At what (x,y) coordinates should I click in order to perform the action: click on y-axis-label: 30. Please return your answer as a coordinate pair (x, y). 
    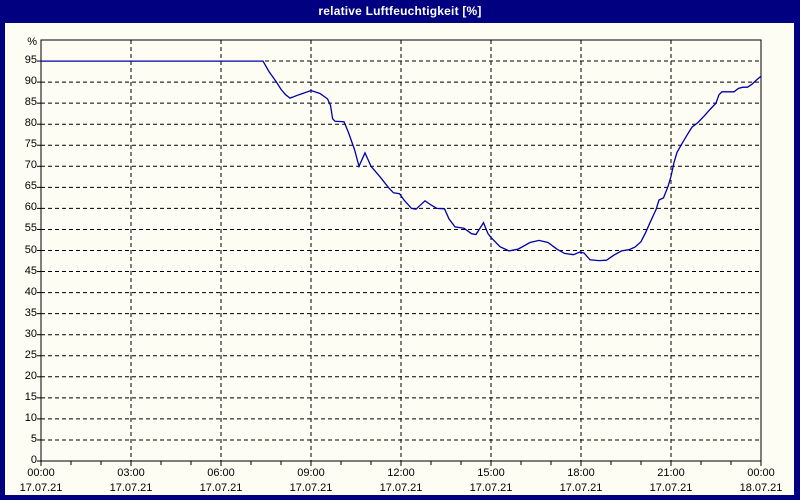
    Looking at the image, I should click on (30, 333).